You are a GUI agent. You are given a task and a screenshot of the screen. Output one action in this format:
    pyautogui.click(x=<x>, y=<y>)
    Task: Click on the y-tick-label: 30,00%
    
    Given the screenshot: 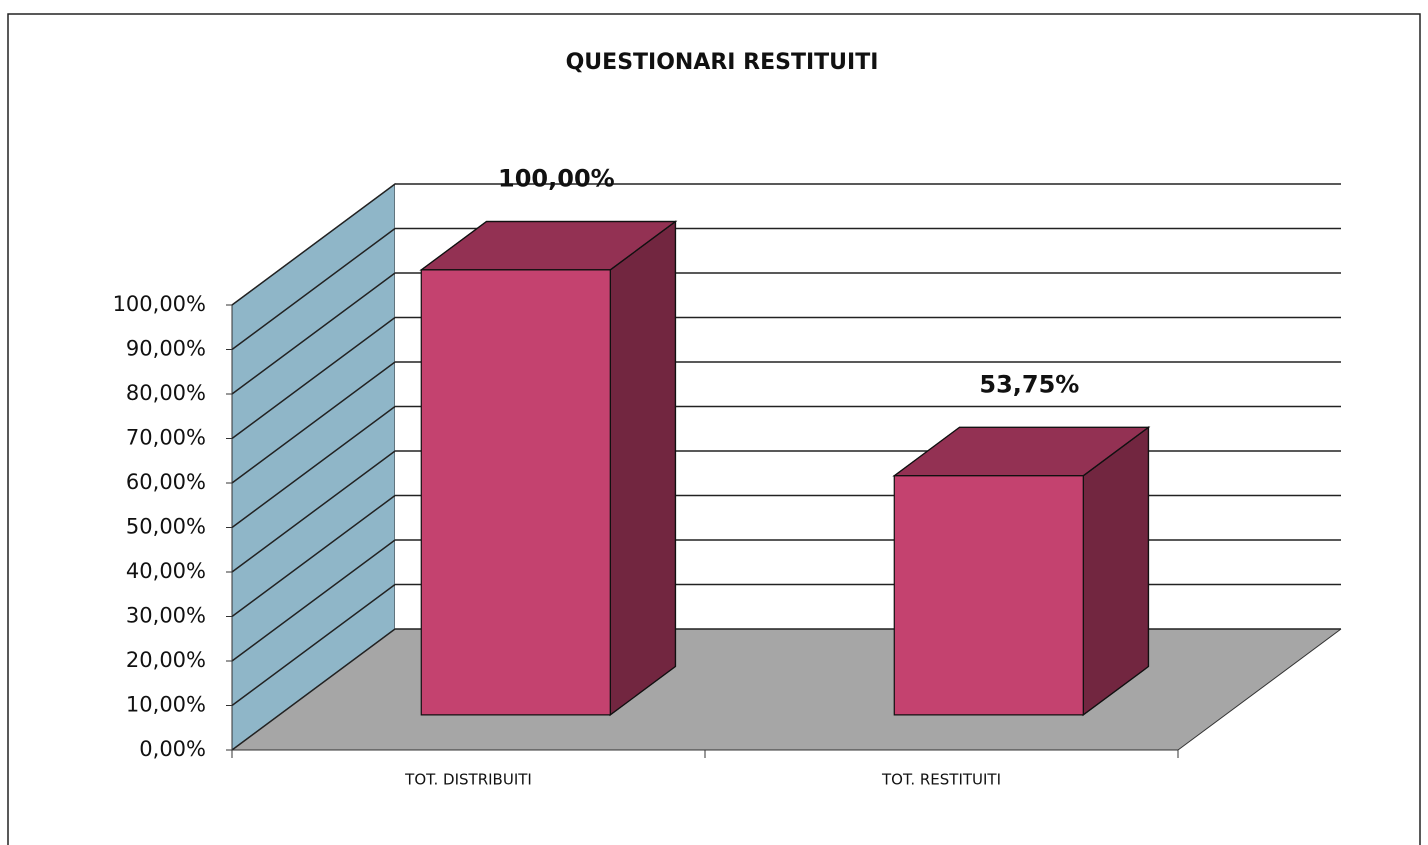 What is the action you would take?
    pyautogui.click(x=166, y=616)
    